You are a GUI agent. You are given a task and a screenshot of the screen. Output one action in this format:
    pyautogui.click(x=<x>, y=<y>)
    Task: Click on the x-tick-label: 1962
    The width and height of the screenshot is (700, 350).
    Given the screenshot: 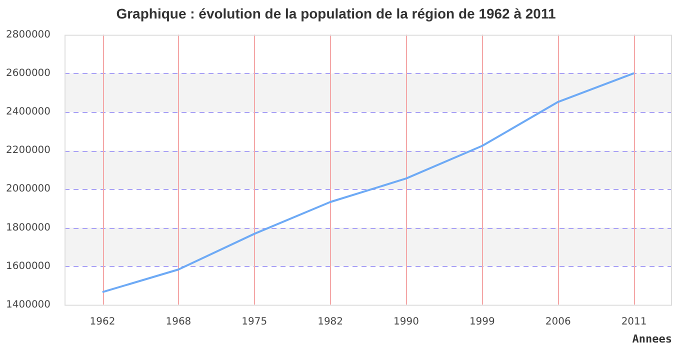 What is the action you would take?
    pyautogui.click(x=103, y=322)
    